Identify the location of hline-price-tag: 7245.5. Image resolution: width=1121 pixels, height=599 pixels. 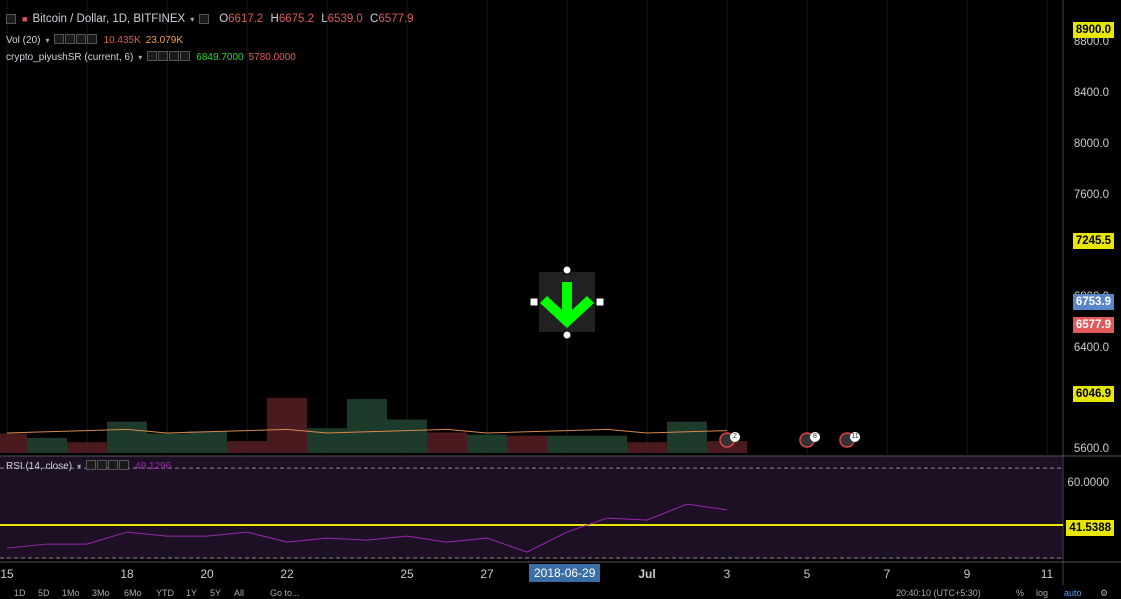
(1093, 241).